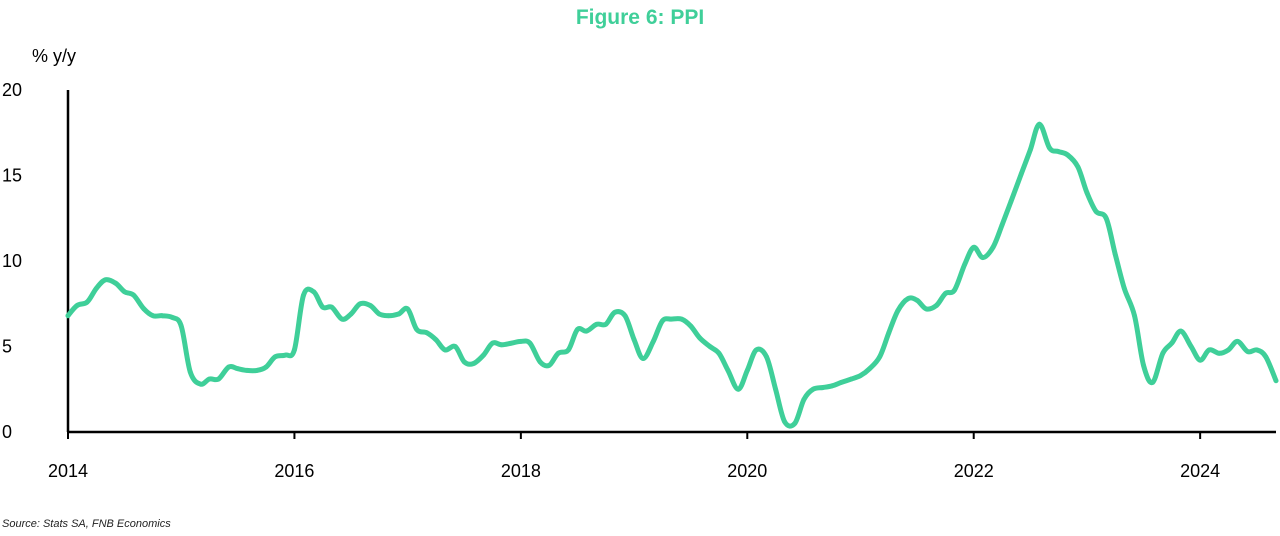 The image size is (1280, 536). I want to click on y-tick-label: 15, so click(12, 176).